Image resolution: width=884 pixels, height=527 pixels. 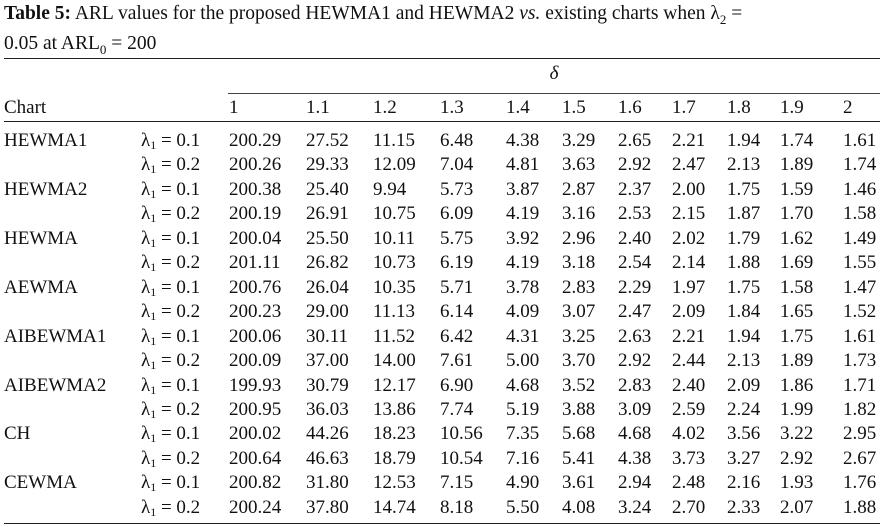 What do you see at coordinates (860, 238) in the screenshot?
I see `arl-cell: 1.49` at bounding box center [860, 238].